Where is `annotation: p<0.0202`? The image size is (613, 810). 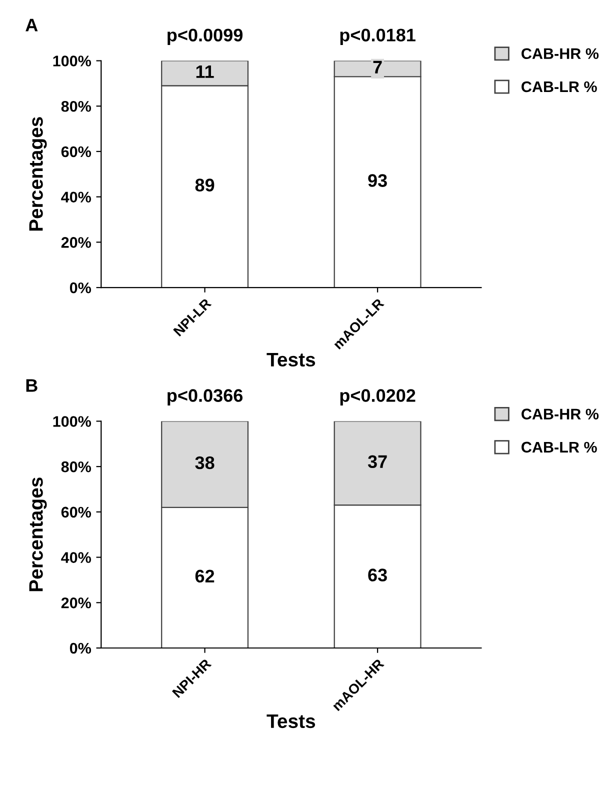 annotation: p<0.0202 is located at coordinates (378, 397).